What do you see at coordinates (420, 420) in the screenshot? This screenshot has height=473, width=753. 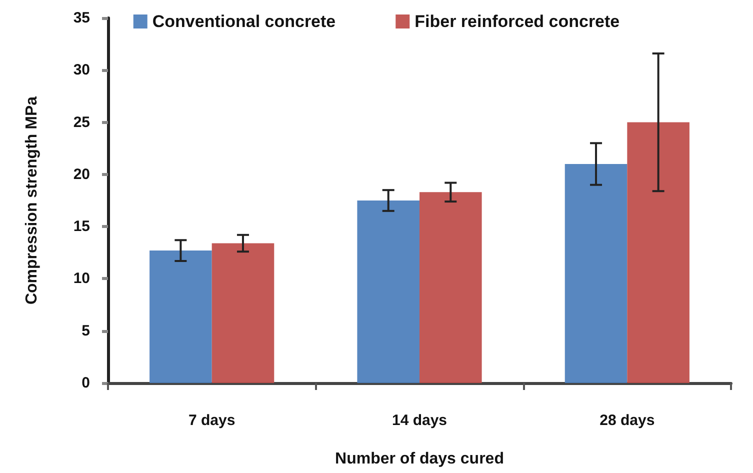 I see `x-tick-label: 14 days` at bounding box center [420, 420].